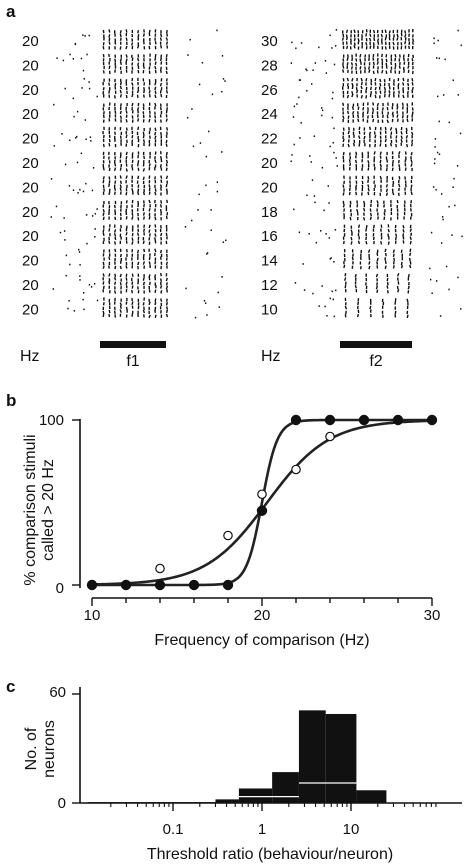 This screenshot has height=866, width=474. What do you see at coordinates (270, 854) in the screenshot?
I see `chart-c-xlabel: Threshold ratio (behaviour/neuron)` at bounding box center [270, 854].